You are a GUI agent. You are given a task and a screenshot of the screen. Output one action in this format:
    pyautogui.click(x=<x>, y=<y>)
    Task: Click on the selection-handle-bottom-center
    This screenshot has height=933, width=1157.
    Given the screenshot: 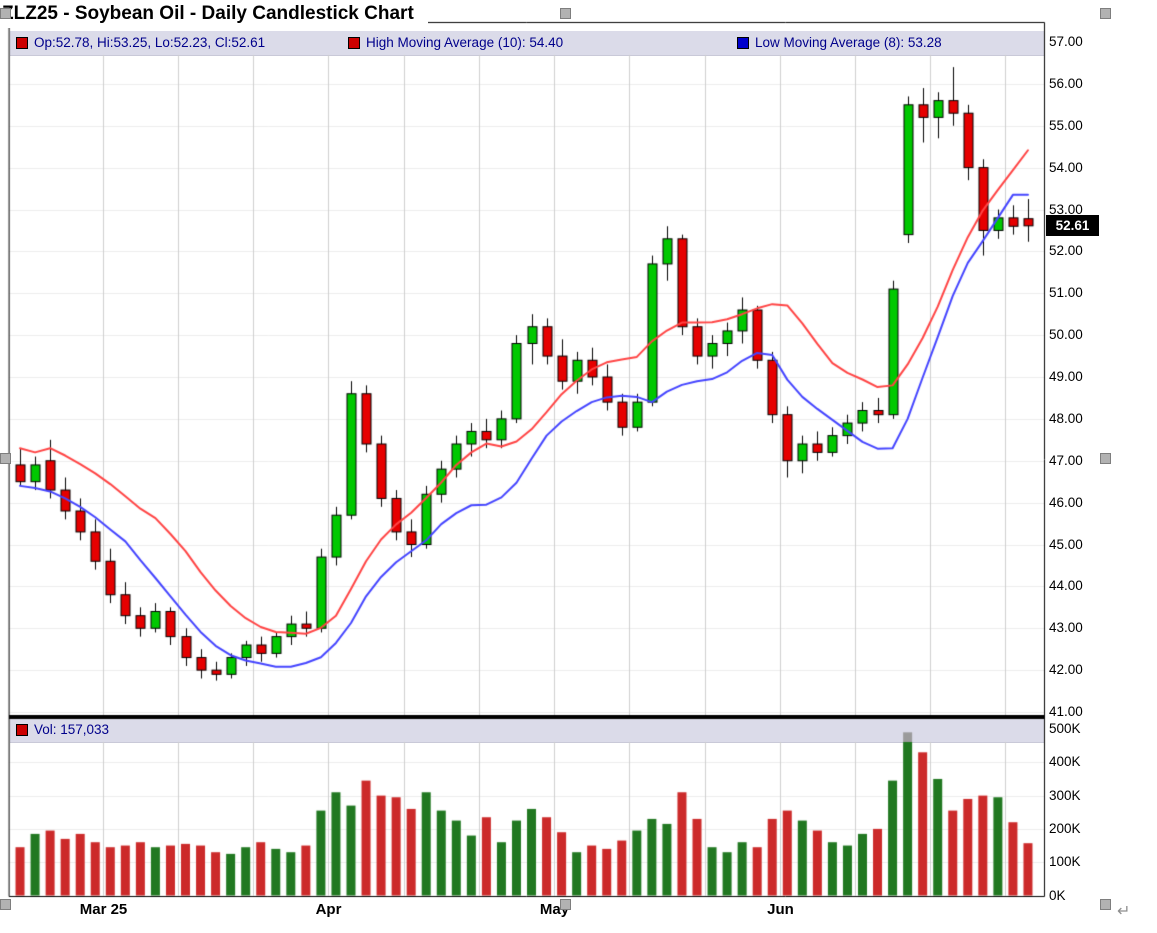 What is the action you would take?
    pyautogui.click(x=565, y=904)
    